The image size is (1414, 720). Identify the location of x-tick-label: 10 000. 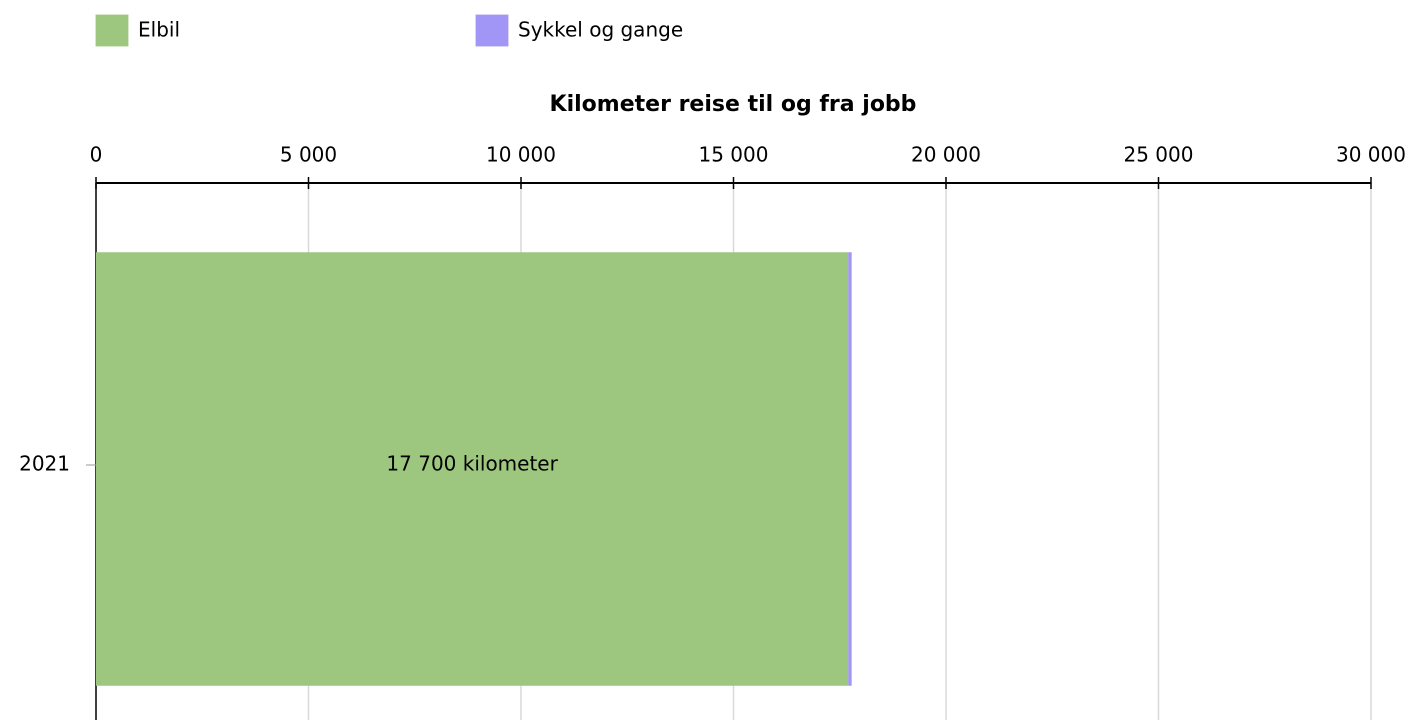
(521, 155).